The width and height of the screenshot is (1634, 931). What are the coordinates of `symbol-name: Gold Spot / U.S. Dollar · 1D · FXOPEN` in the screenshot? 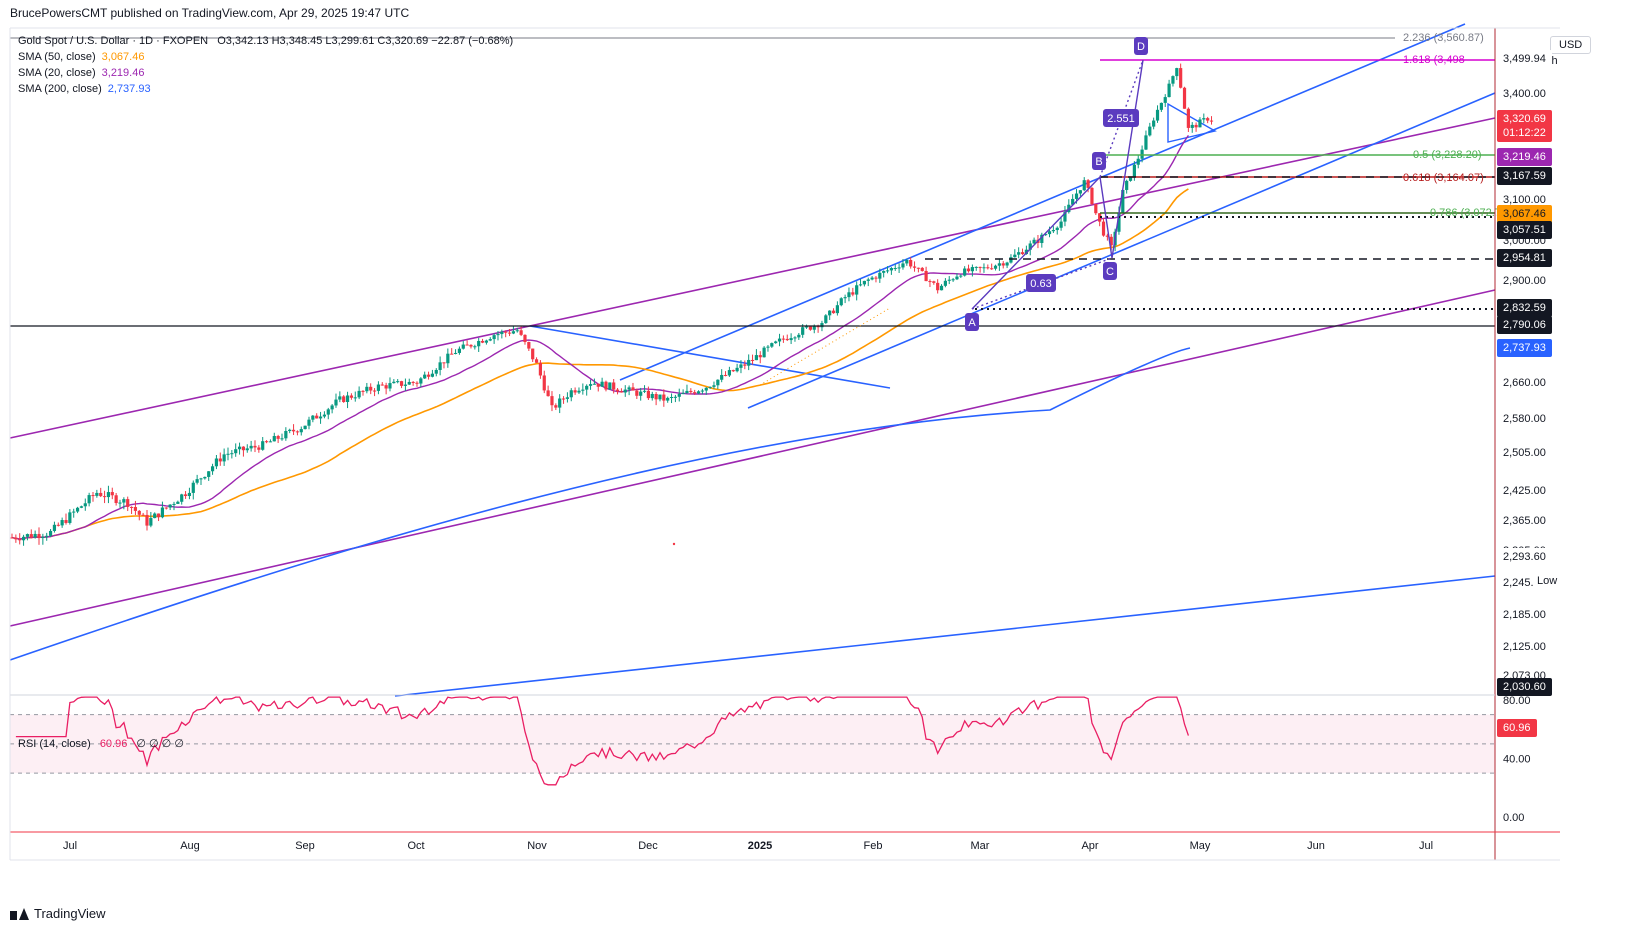 It's located at (113, 41).